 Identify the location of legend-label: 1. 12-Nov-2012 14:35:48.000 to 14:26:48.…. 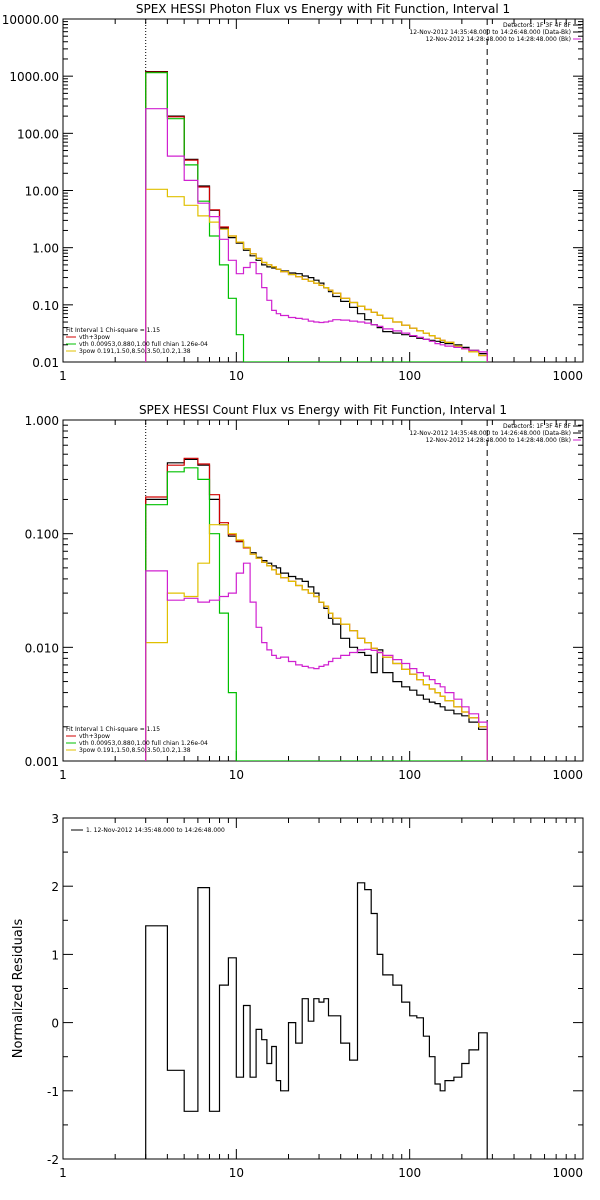
(155, 830).